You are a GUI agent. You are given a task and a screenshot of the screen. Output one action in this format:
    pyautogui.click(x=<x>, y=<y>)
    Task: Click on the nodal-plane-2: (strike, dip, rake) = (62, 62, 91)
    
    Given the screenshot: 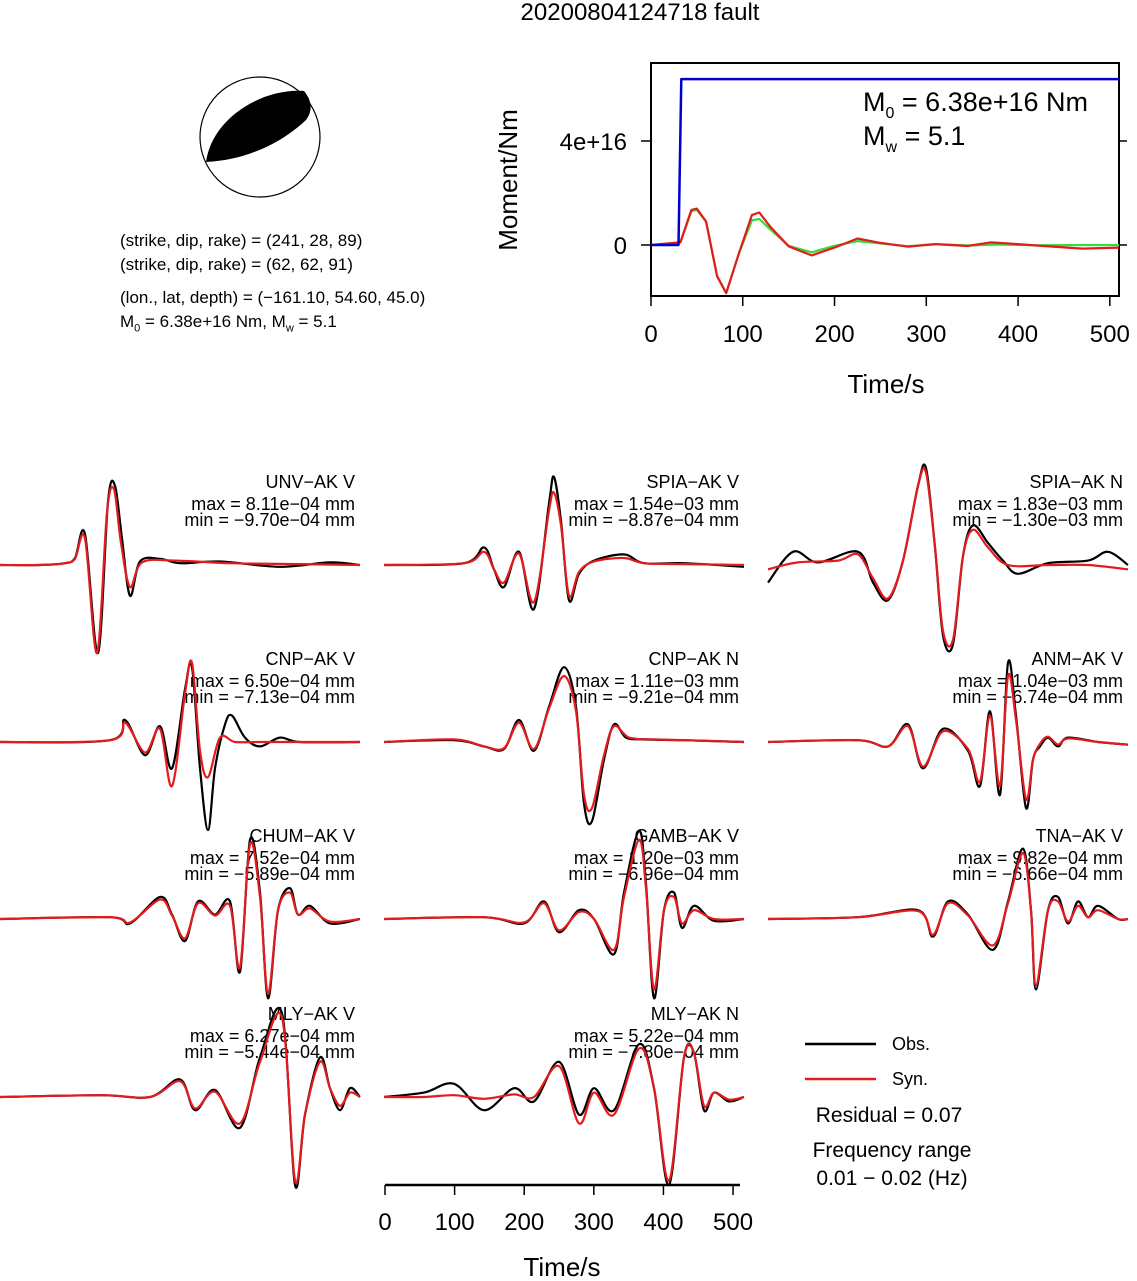 What is the action you would take?
    pyautogui.click(x=236, y=264)
    